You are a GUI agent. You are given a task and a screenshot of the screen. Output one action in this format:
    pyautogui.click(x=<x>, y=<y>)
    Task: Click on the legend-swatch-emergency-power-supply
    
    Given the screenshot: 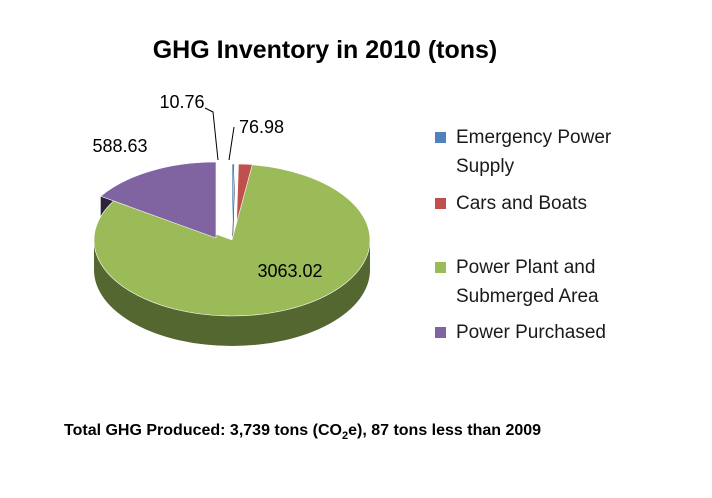 What is the action you would take?
    pyautogui.click(x=440, y=137)
    